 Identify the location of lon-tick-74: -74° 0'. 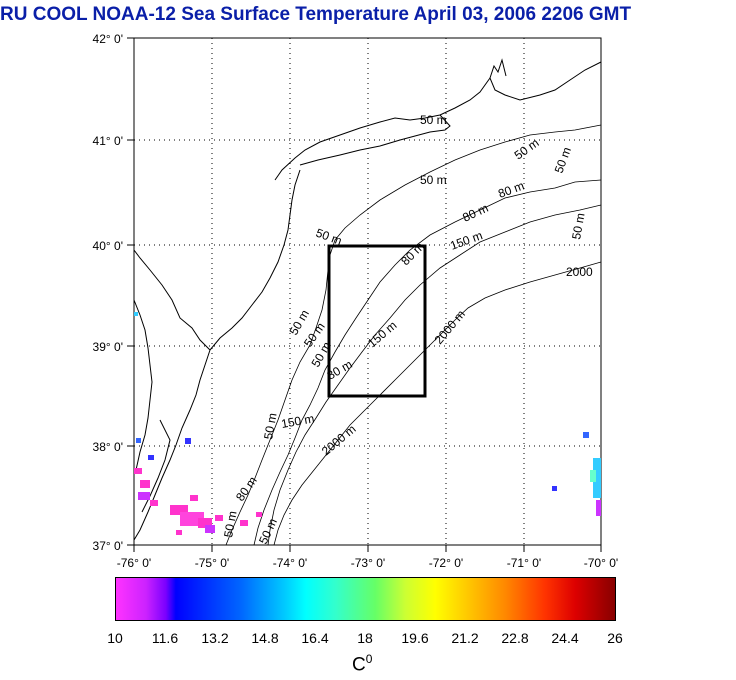
(290, 563).